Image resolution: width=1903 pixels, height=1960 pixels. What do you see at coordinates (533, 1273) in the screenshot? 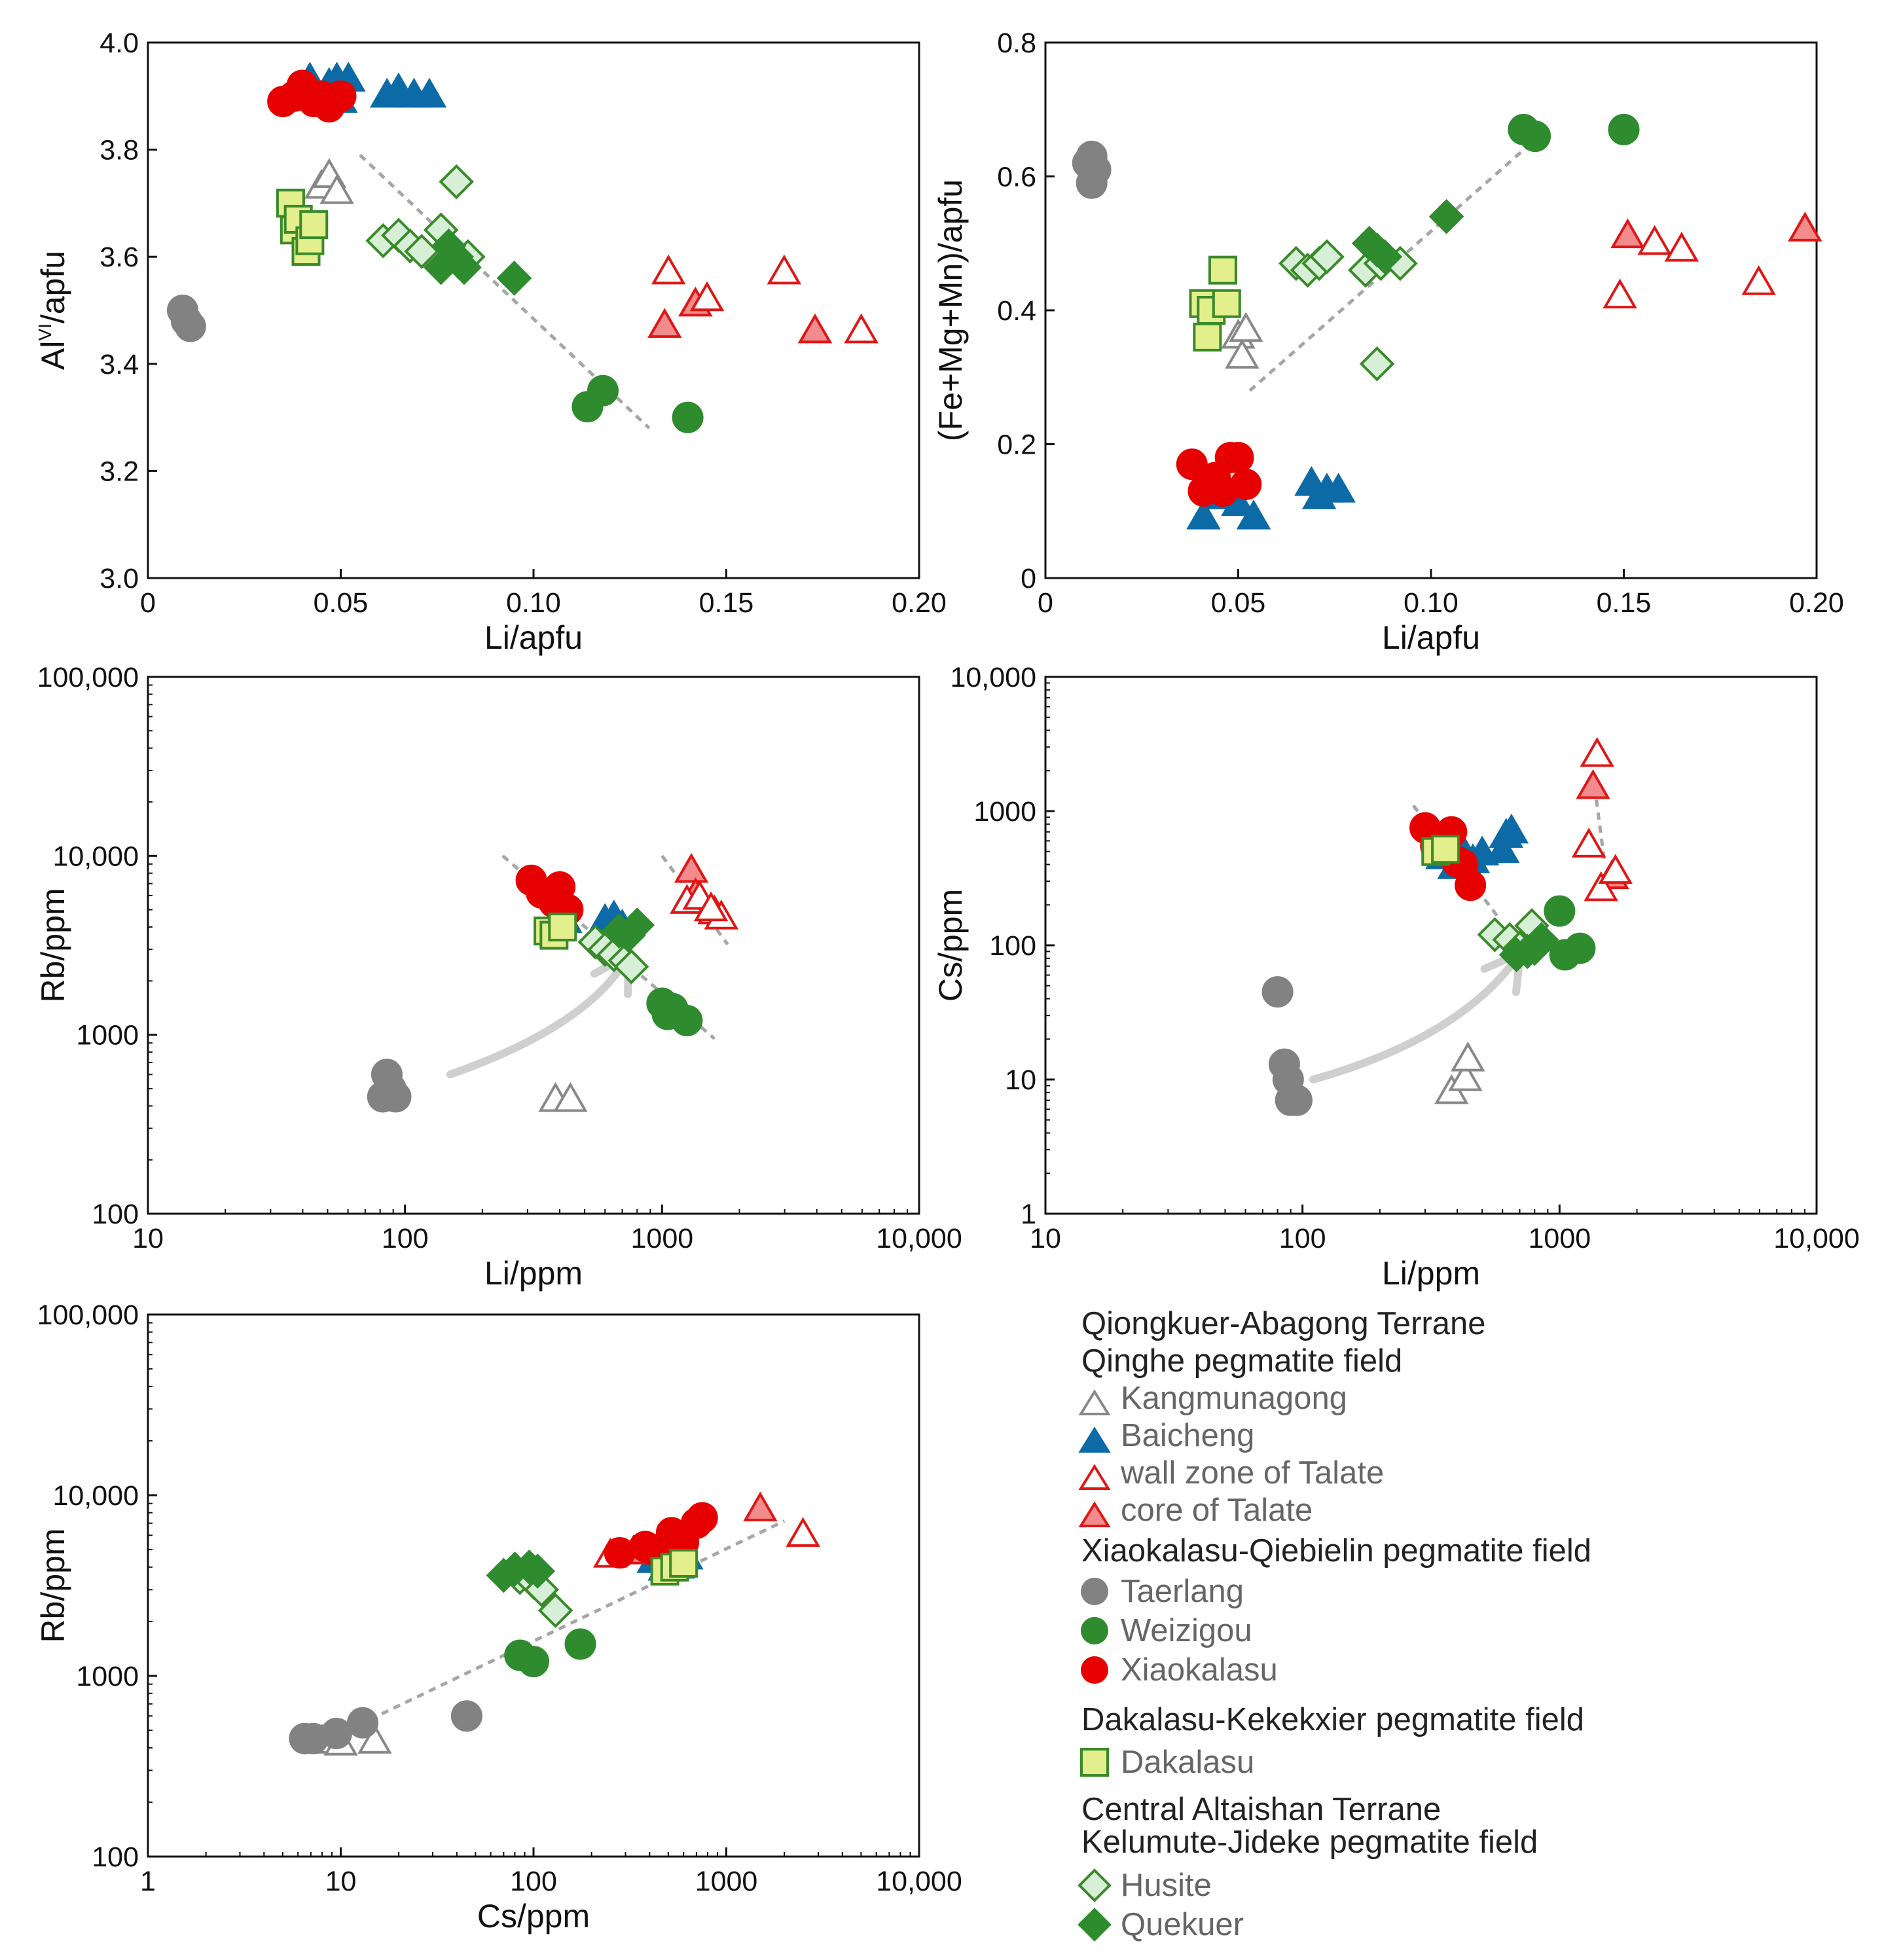
I see `x-axis-title: Li/ppm` at bounding box center [533, 1273].